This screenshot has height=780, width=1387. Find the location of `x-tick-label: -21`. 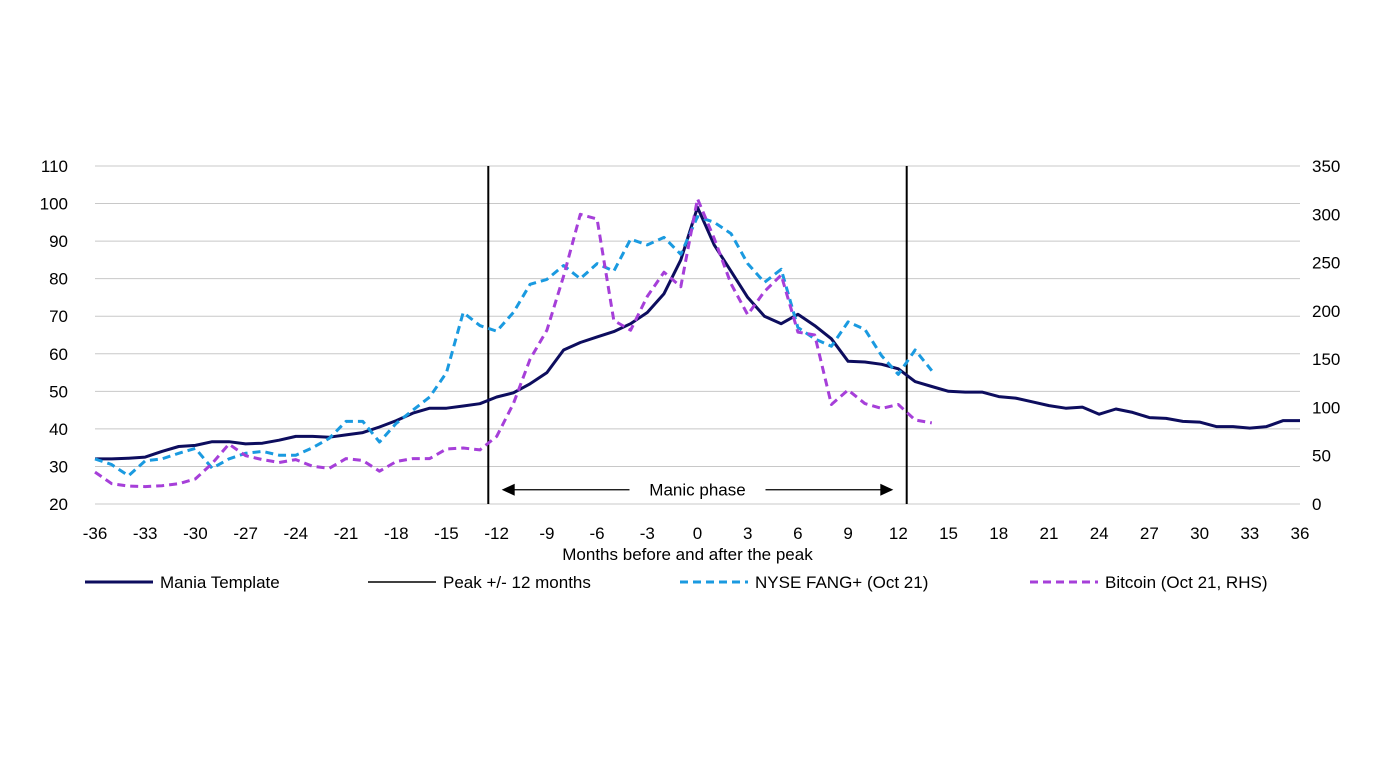

x-tick-label: -21 is located at coordinates (346, 533).